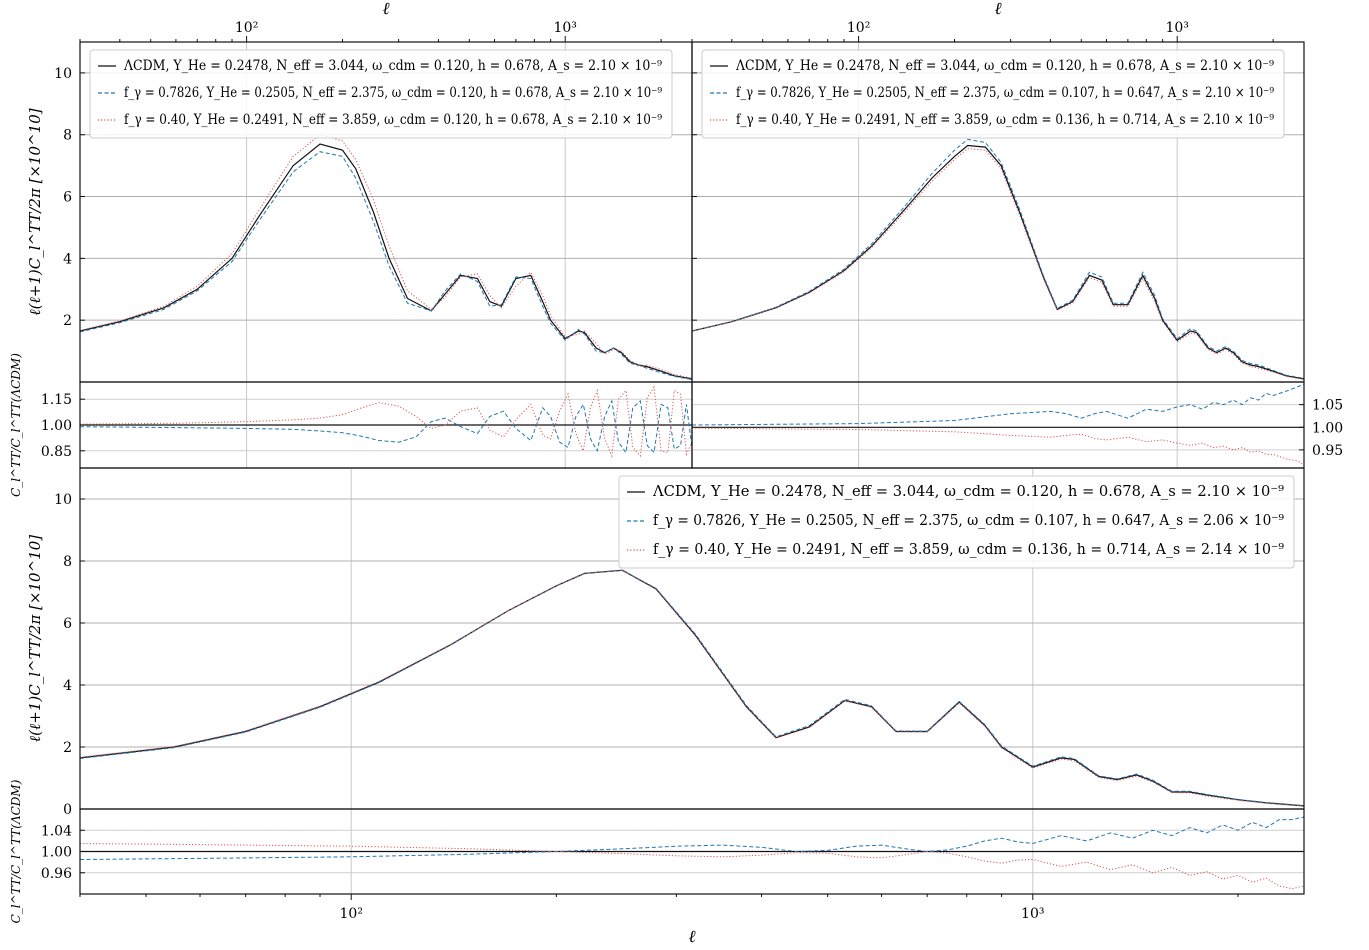 The width and height of the screenshot is (1369, 950). What do you see at coordinates (1327, 406) in the screenshot?
I see `y-tick-label: 1.05` at bounding box center [1327, 406].